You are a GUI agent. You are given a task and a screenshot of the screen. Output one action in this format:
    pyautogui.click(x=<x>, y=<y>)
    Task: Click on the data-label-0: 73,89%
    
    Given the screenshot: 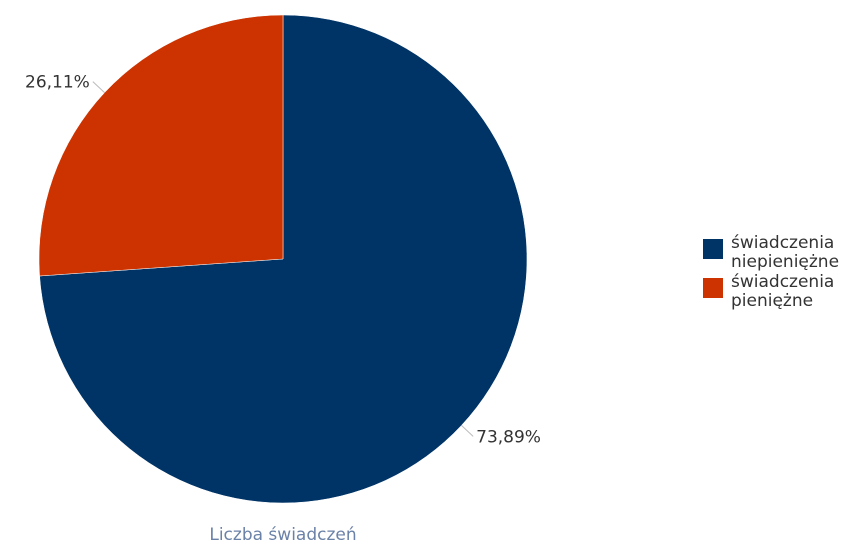 What is the action you would take?
    pyautogui.click(x=508, y=437)
    